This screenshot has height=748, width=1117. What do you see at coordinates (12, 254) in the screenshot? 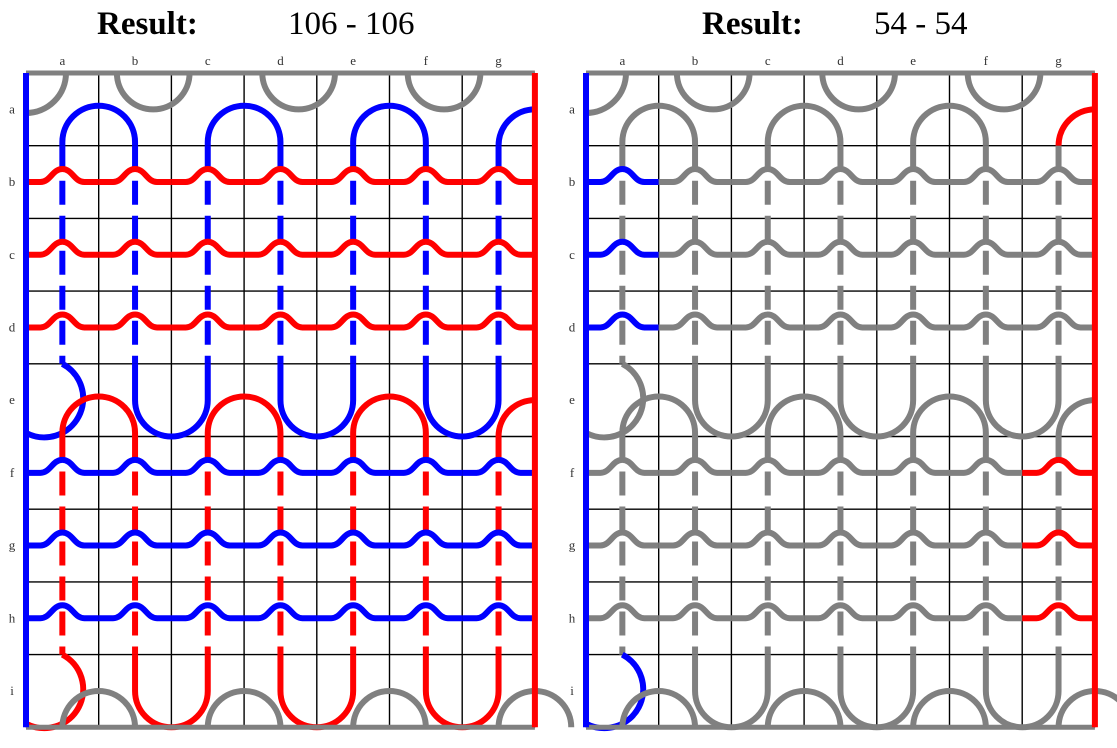
I see `row-label: c` at bounding box center [12, 254].